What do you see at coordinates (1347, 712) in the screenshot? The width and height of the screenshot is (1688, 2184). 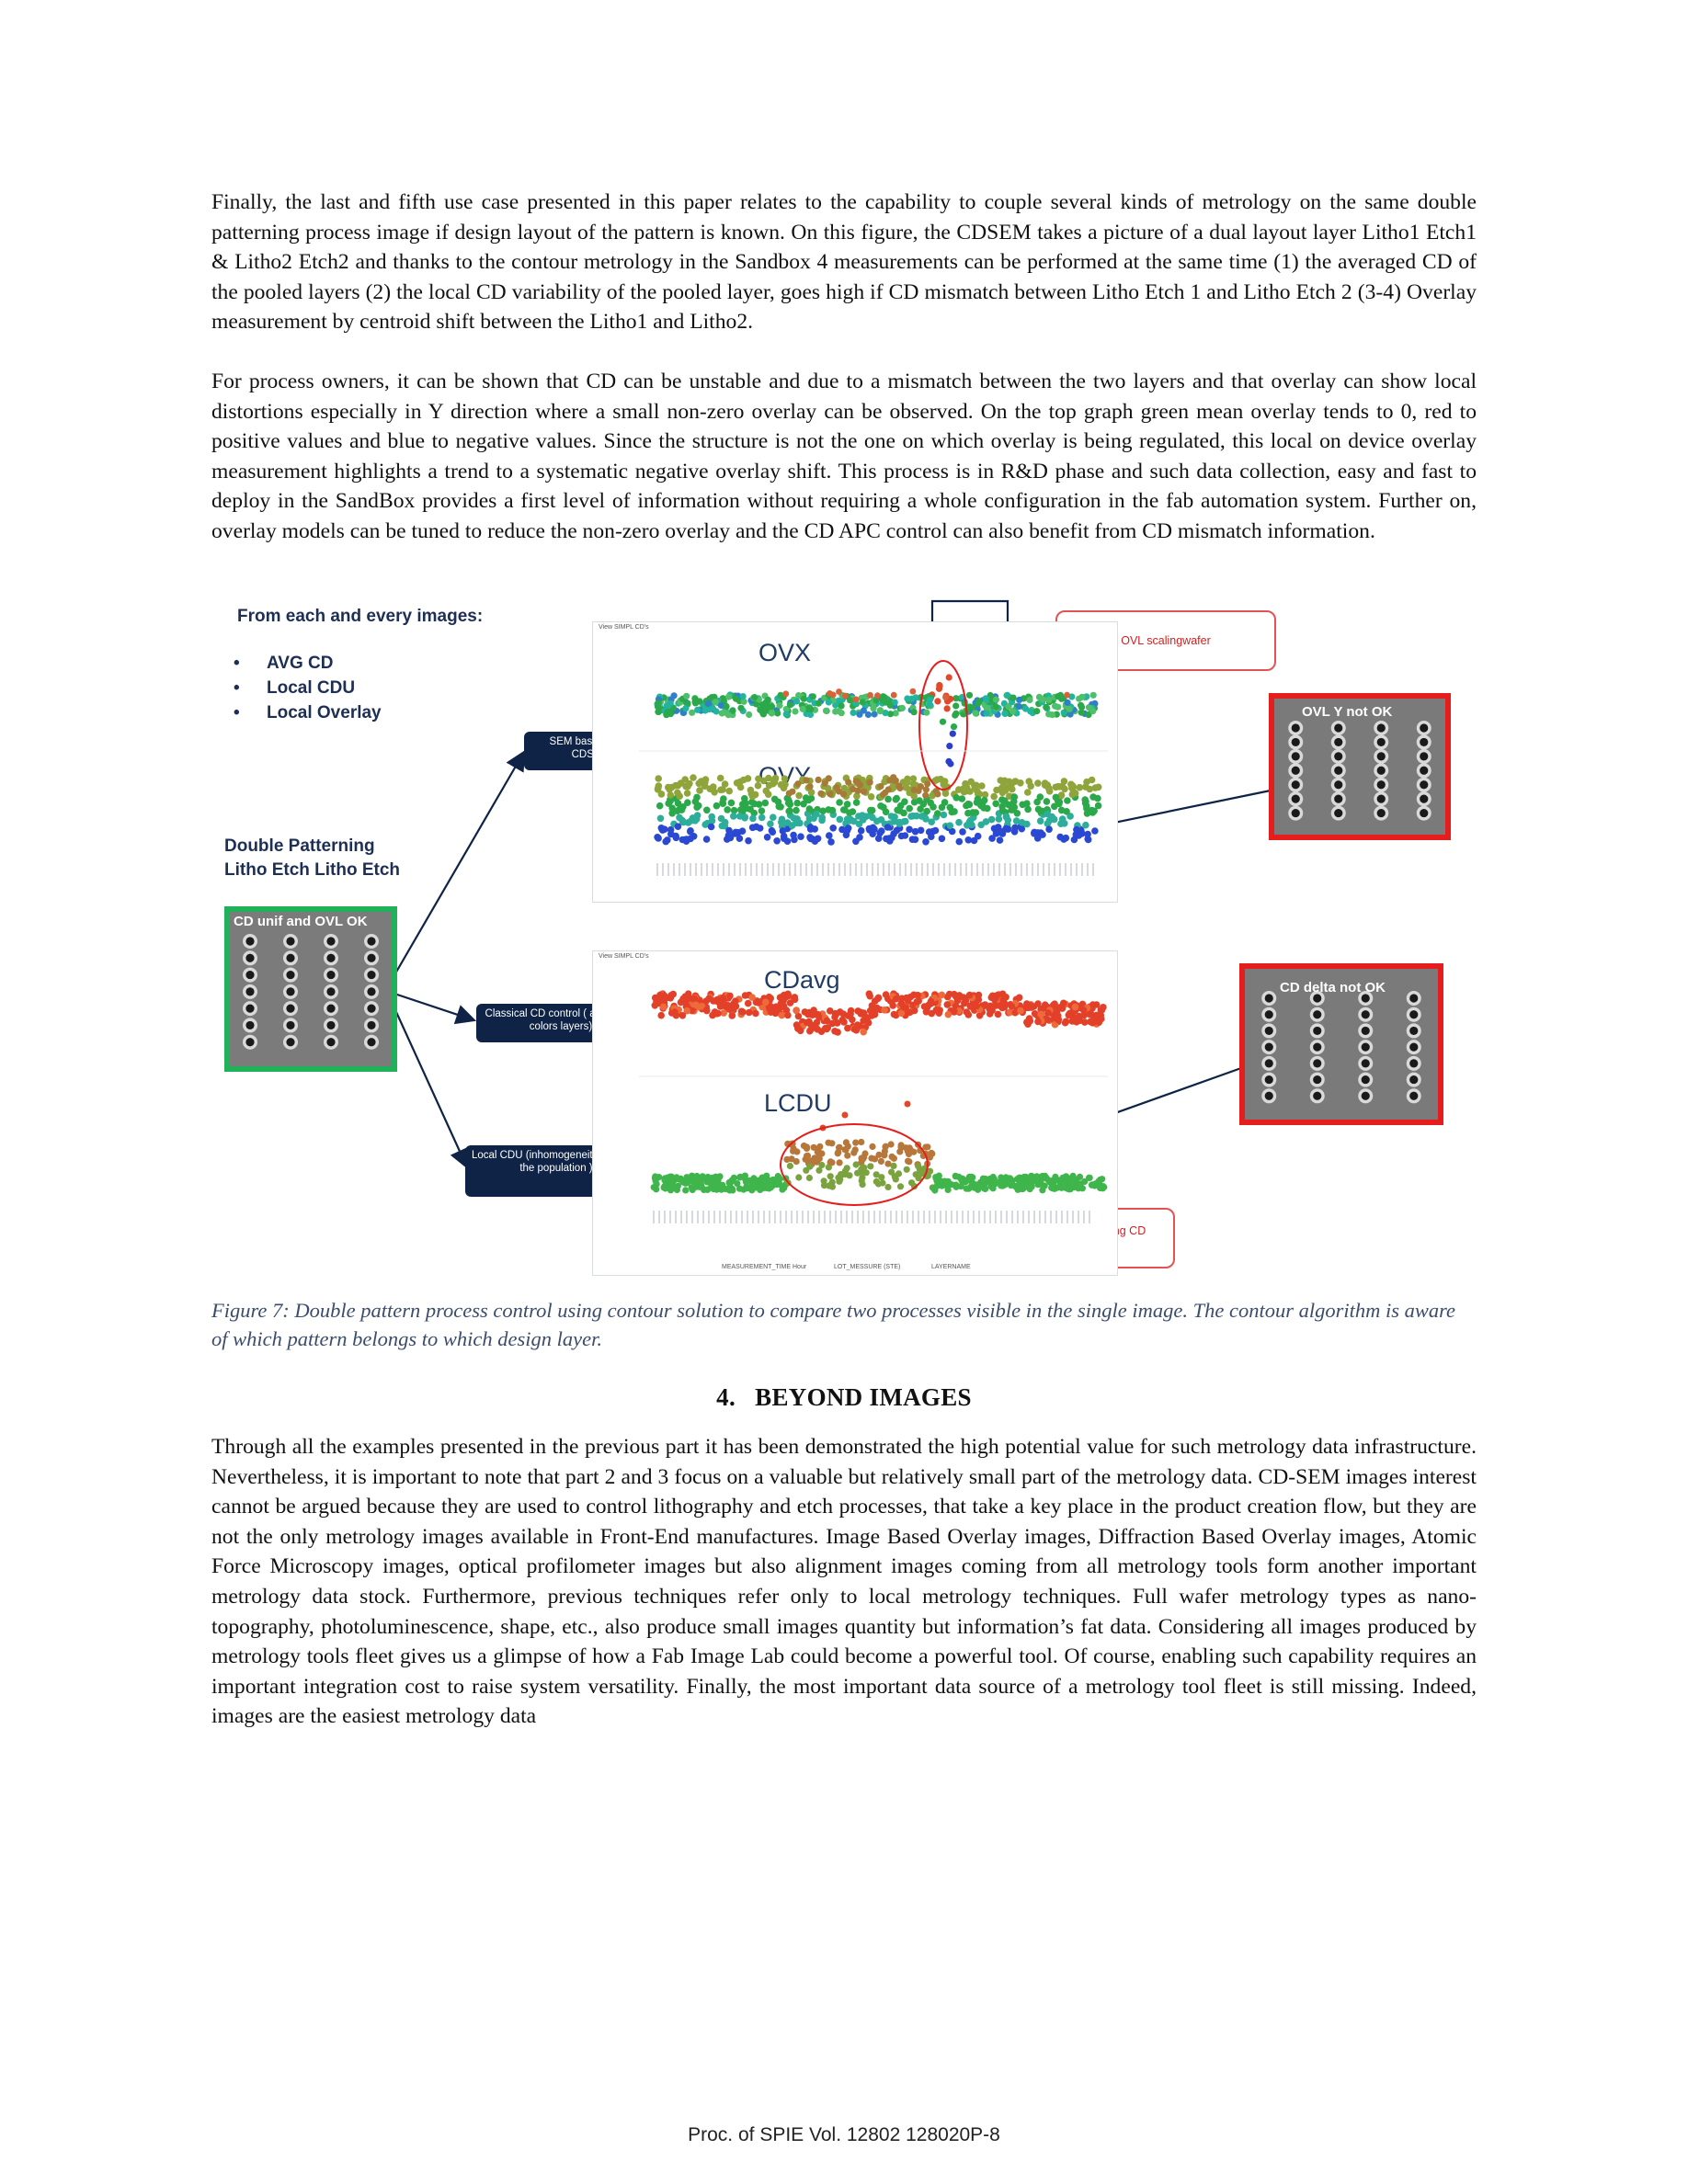 I see `sem-ovl-bad-label: OVL Y not OK` at bounding box center [1347, 712].